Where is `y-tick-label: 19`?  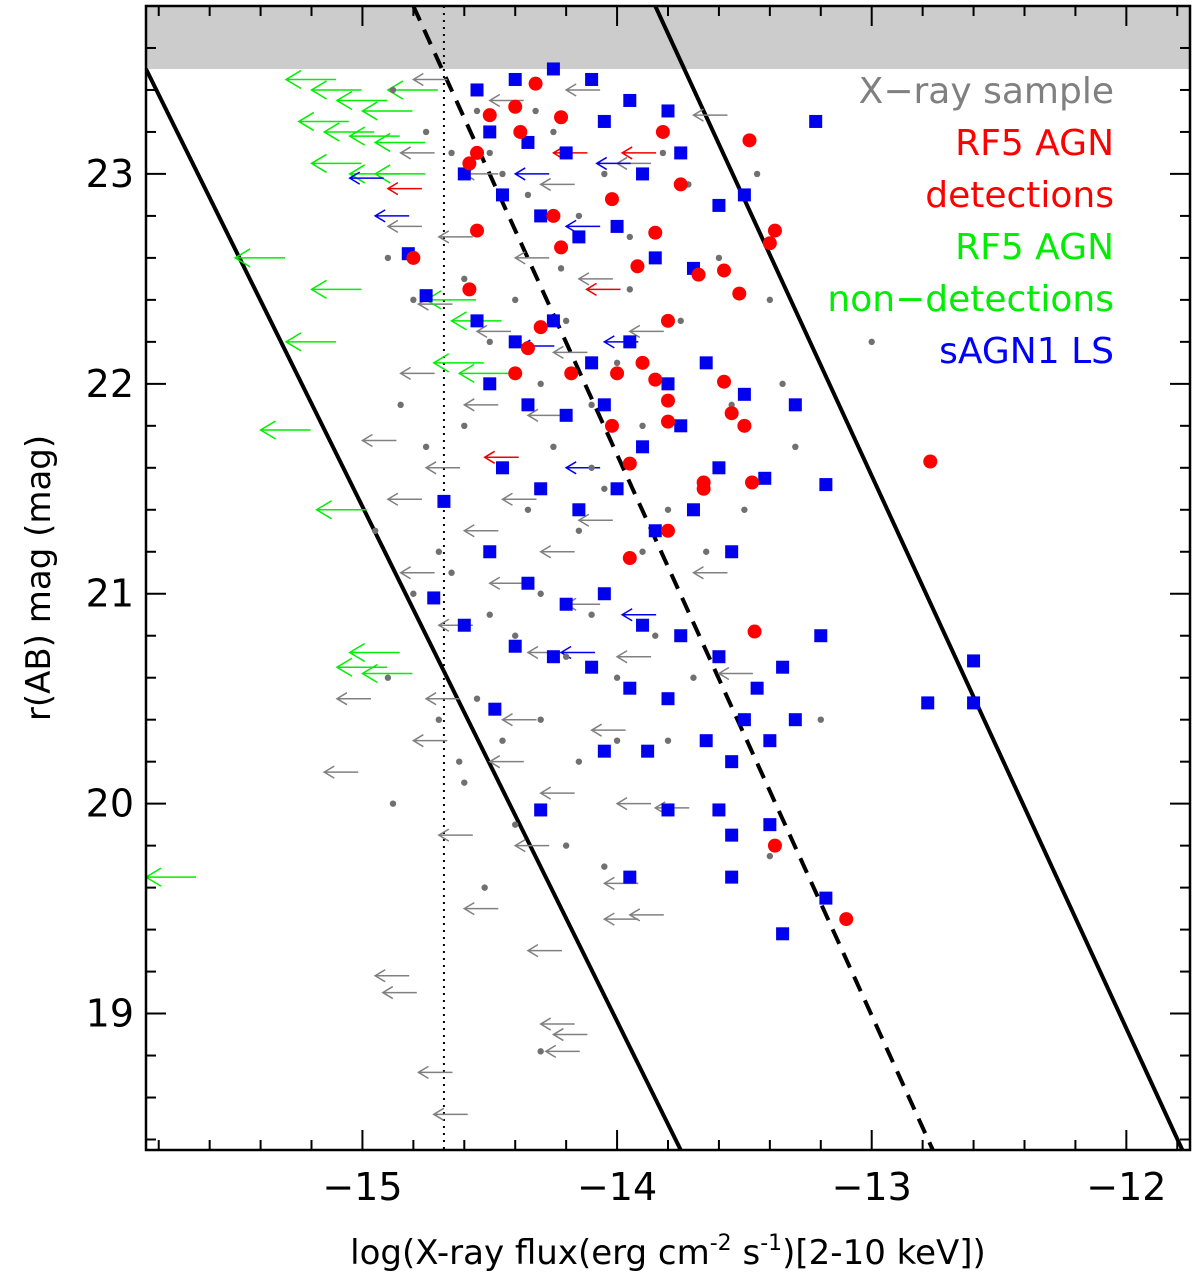 y-tick-label: 19 is located at coordinates (110, 1014).